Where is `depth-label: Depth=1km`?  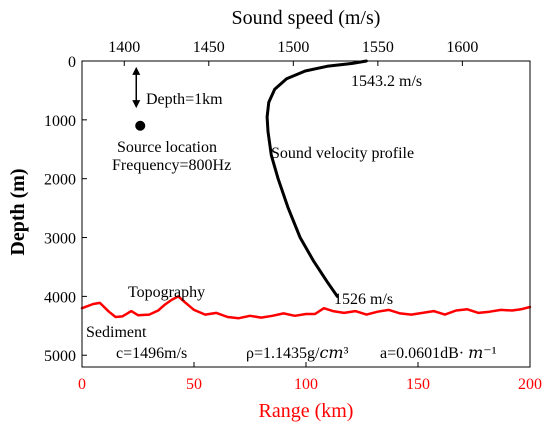
depth-label: Depth=1km is located at coordinates (184, 99).